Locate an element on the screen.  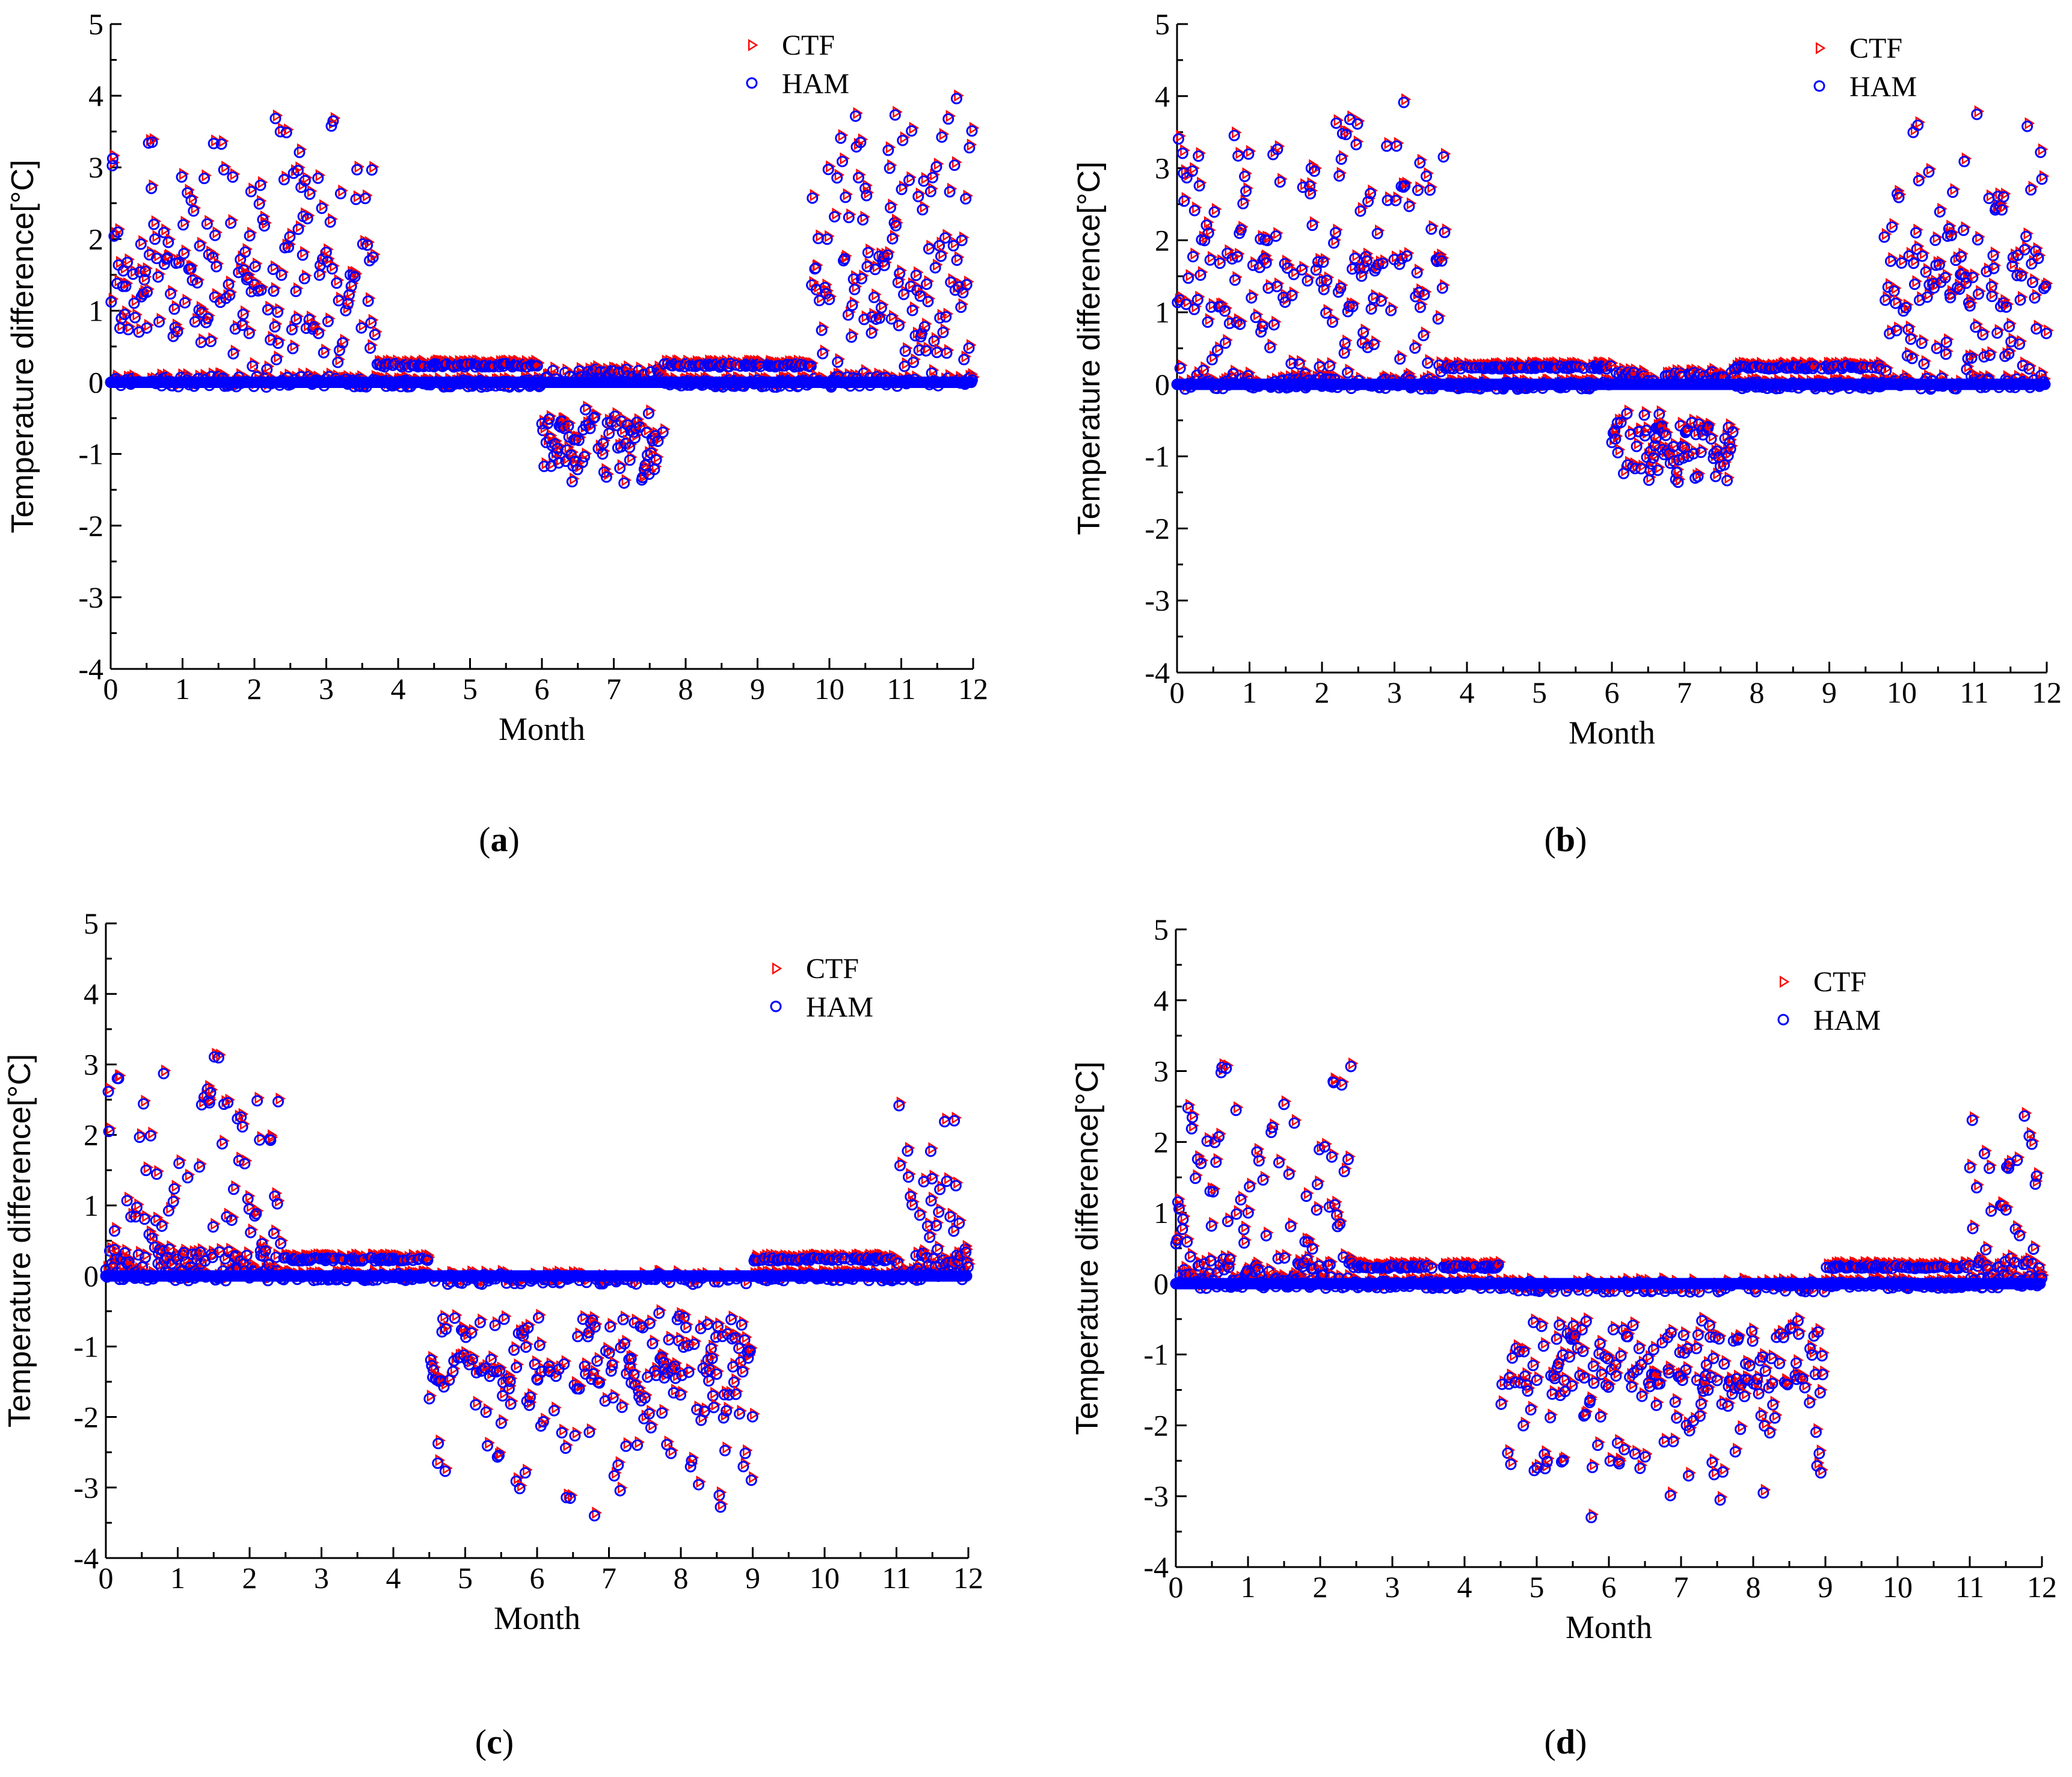
x-axis-title: Month is located at coordinates (1612, 733).